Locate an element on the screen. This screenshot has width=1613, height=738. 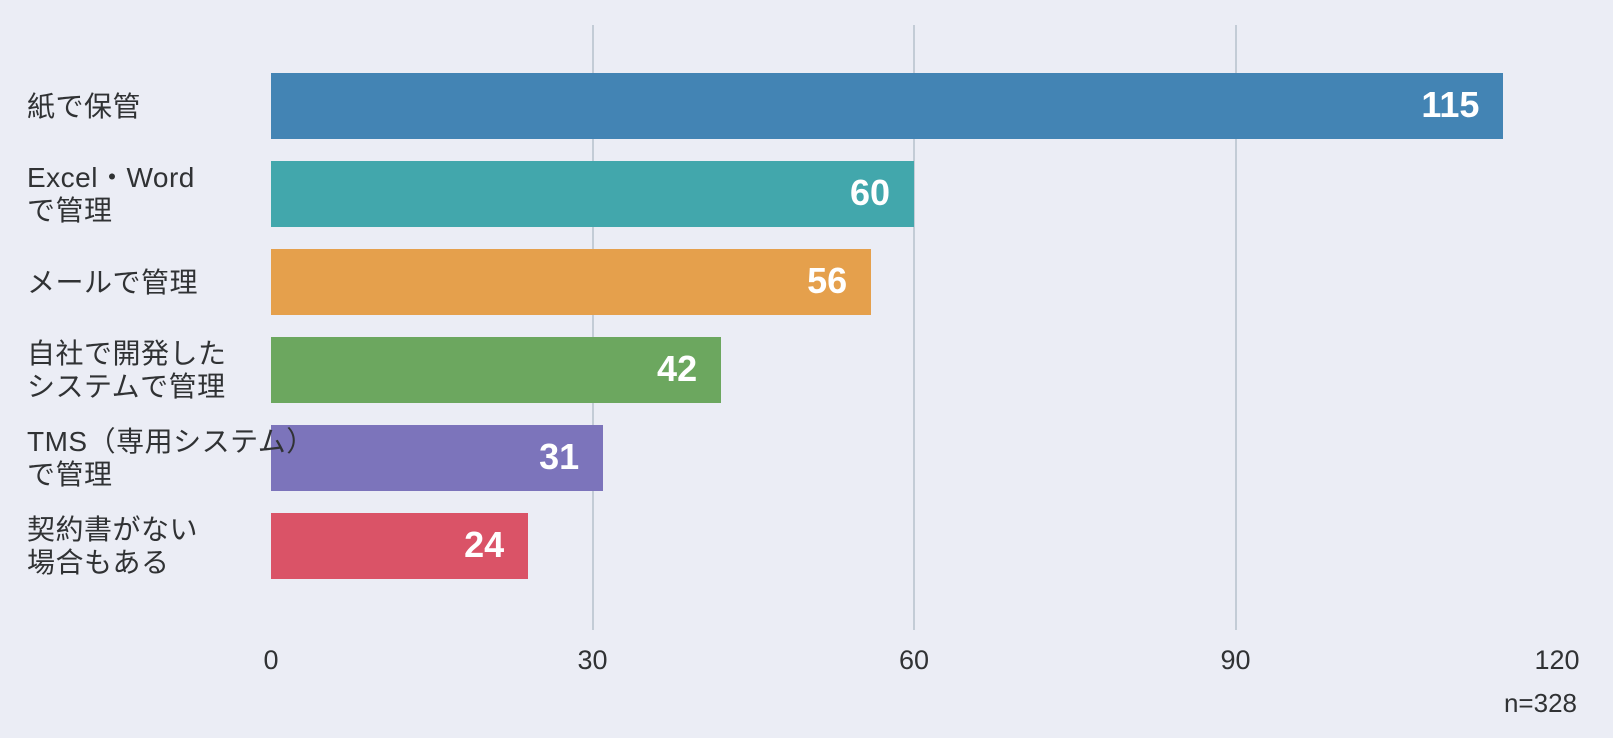
category-label: メールで管理 is located at coordinates (113, 282).